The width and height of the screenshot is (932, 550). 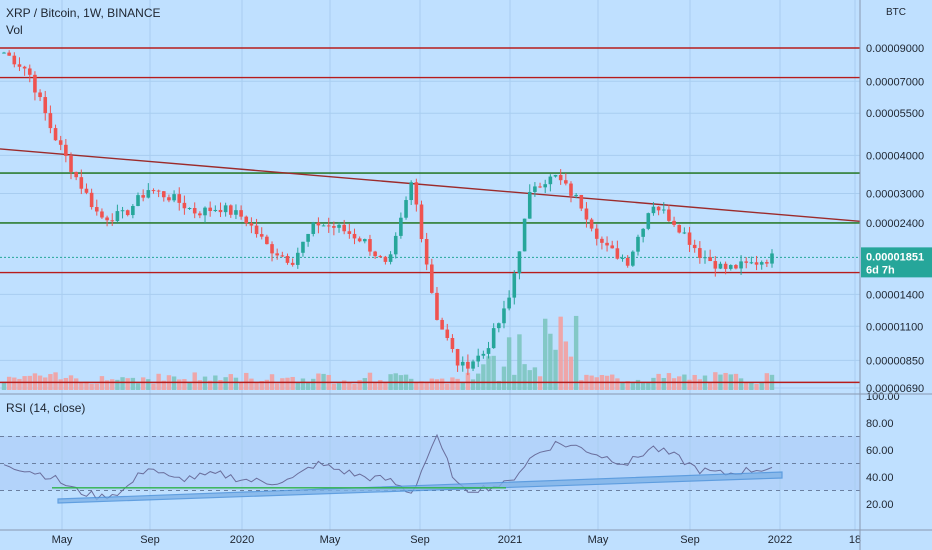 What do you see at coordinates (894, 327) in the screenshot?
I see `price-tick-label: 0.00001100` at bounding box center [894, 327].